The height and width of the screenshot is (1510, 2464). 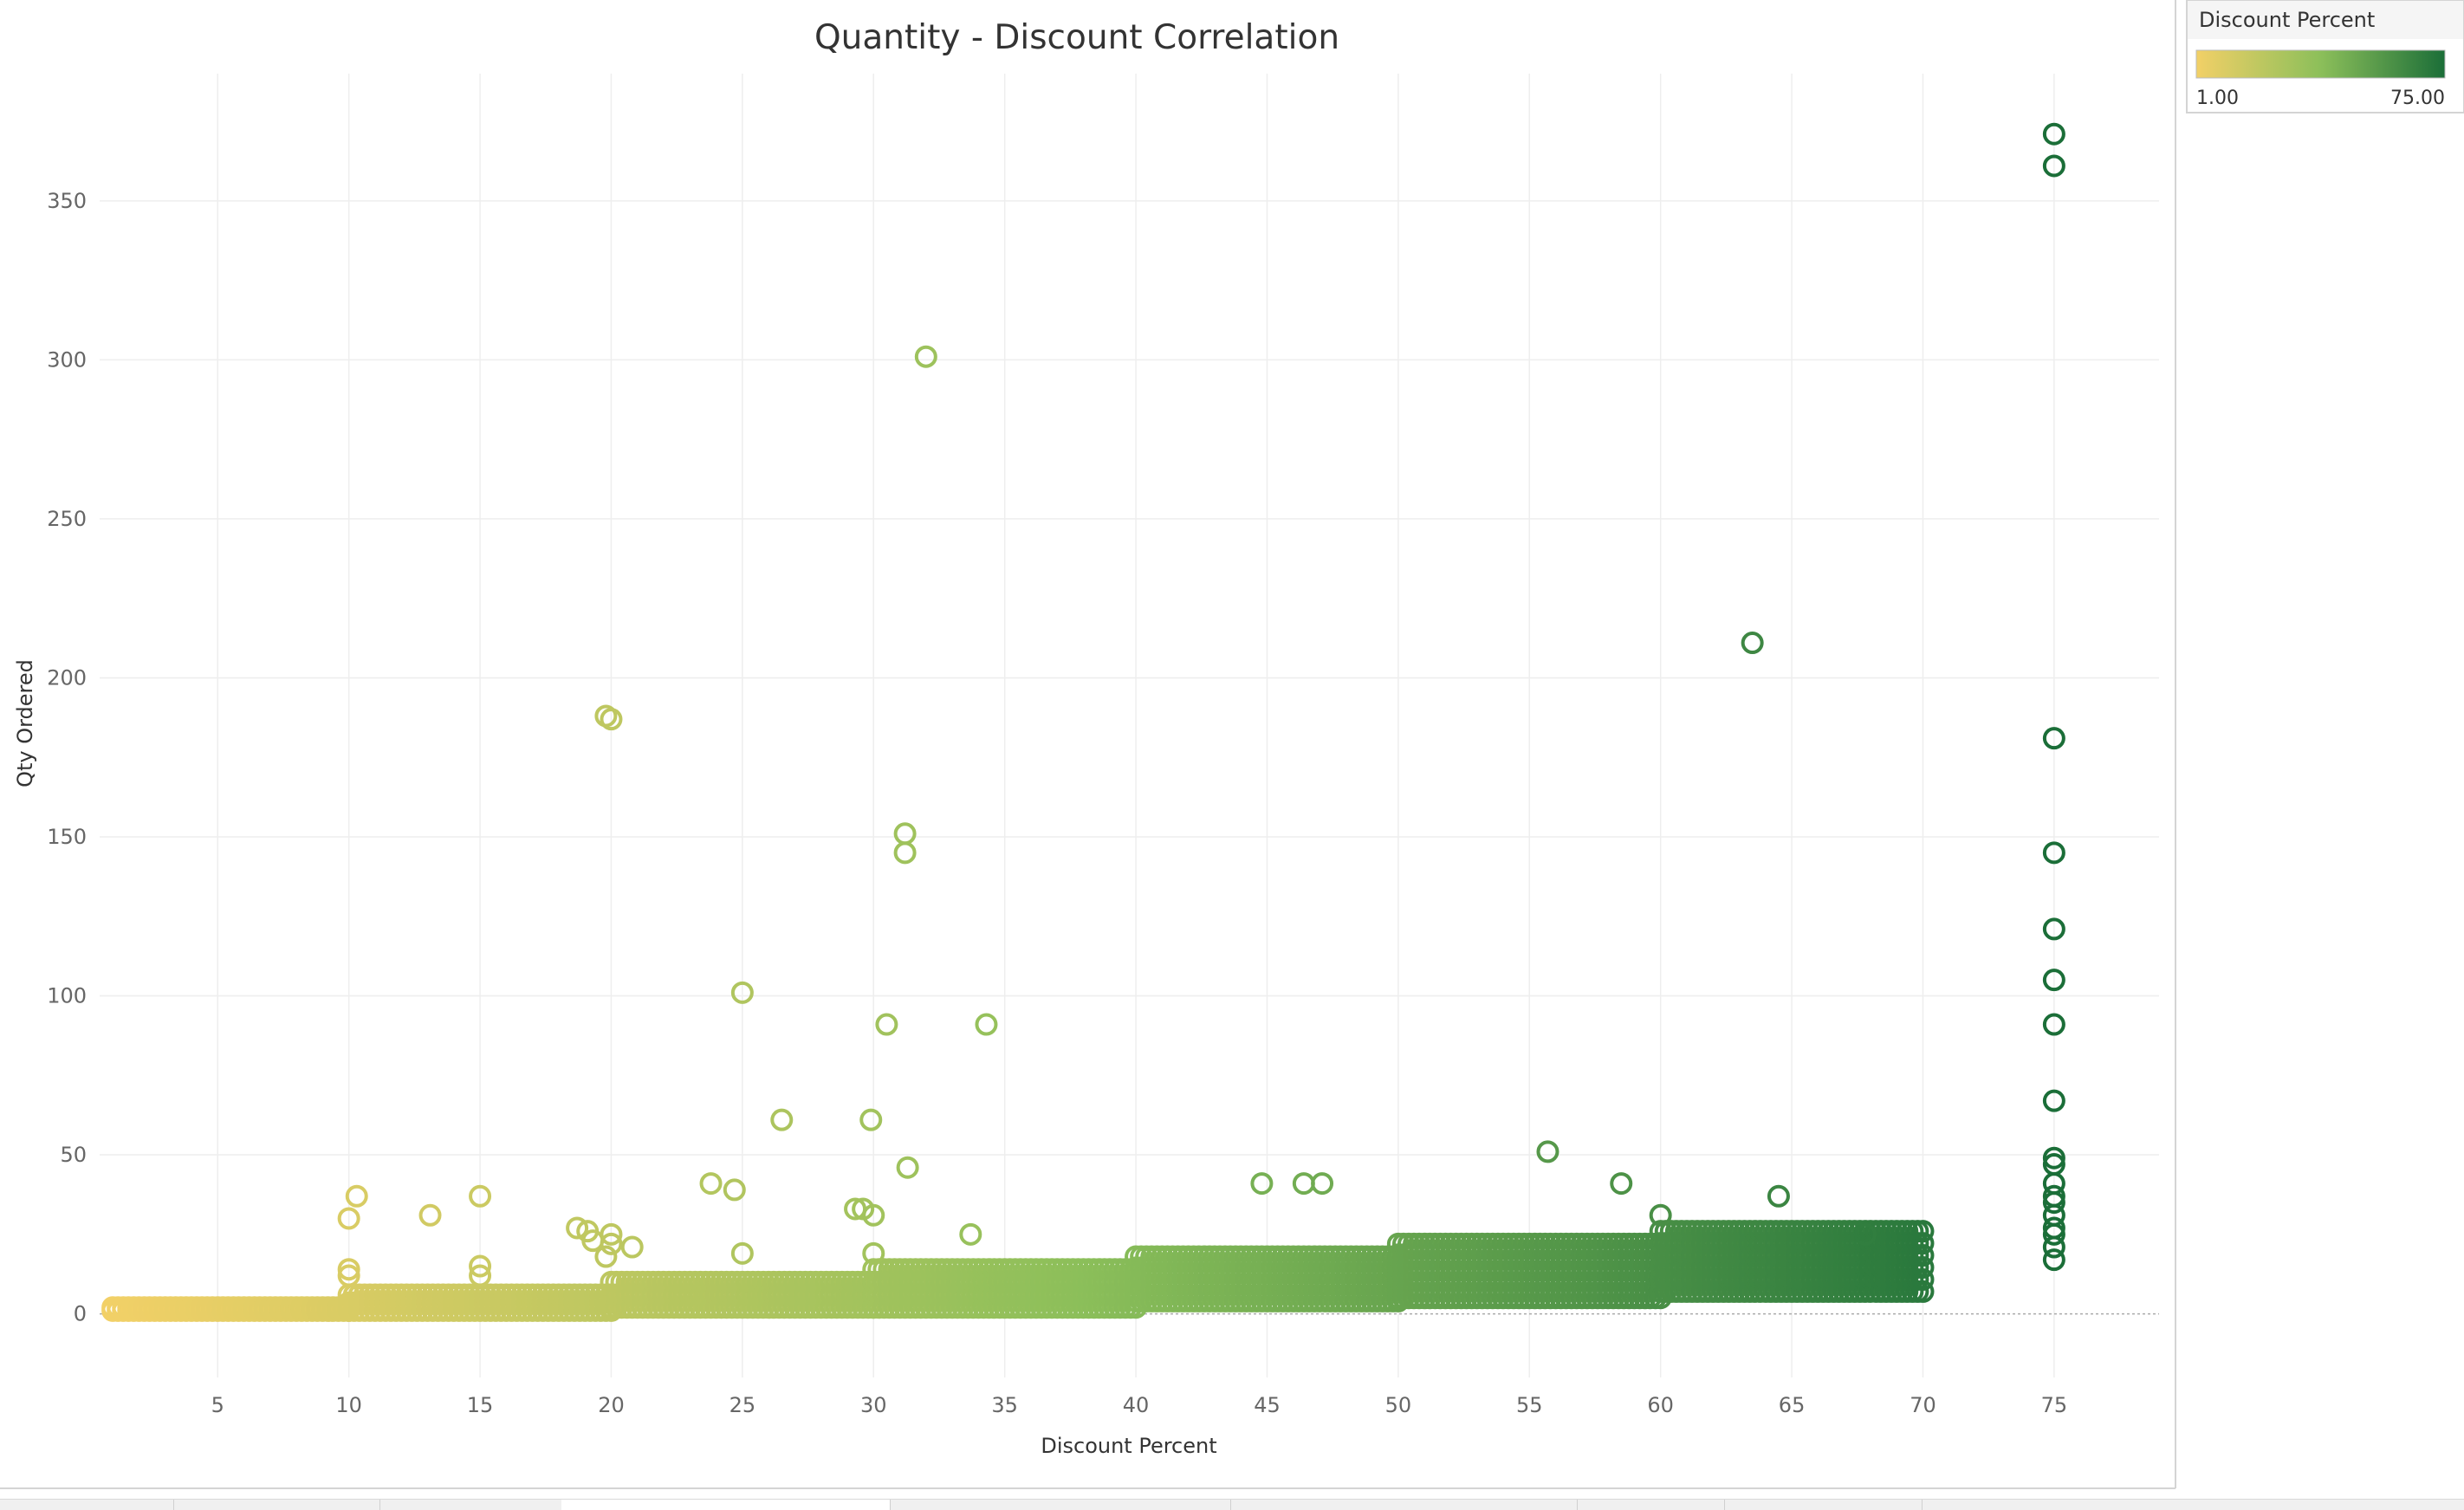 What do you see at coordinates (1793, 1405) in the screenshot?
I see `x-tick-label: 65` at bounding box center [1793, 1405].